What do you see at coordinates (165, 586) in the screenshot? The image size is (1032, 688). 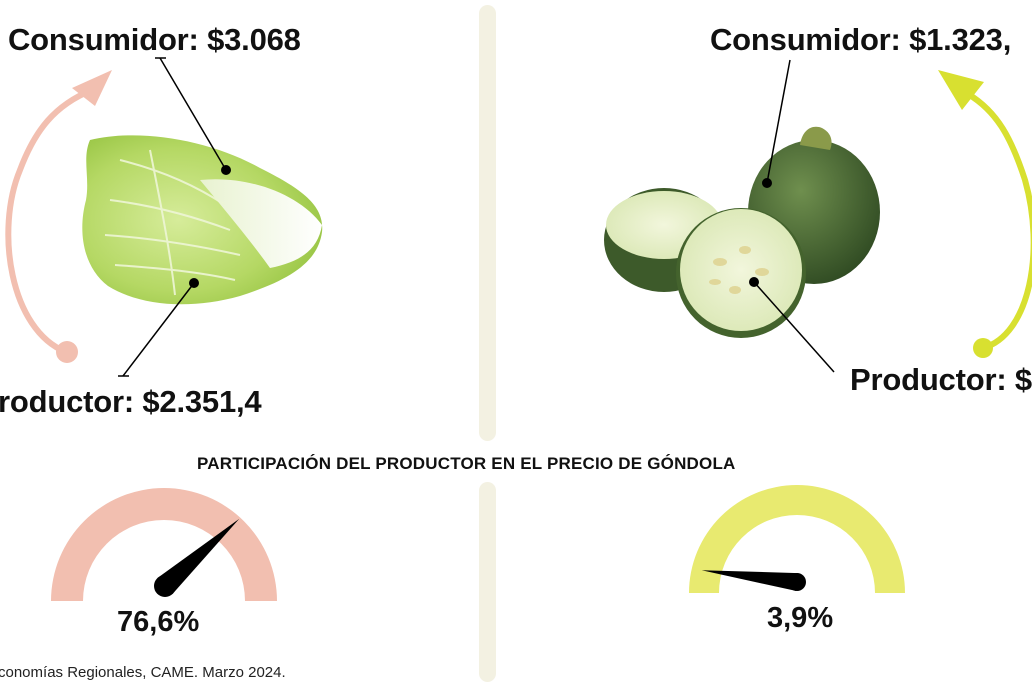 I see `leftNeedle-hub` at bounding box center [165, 586].